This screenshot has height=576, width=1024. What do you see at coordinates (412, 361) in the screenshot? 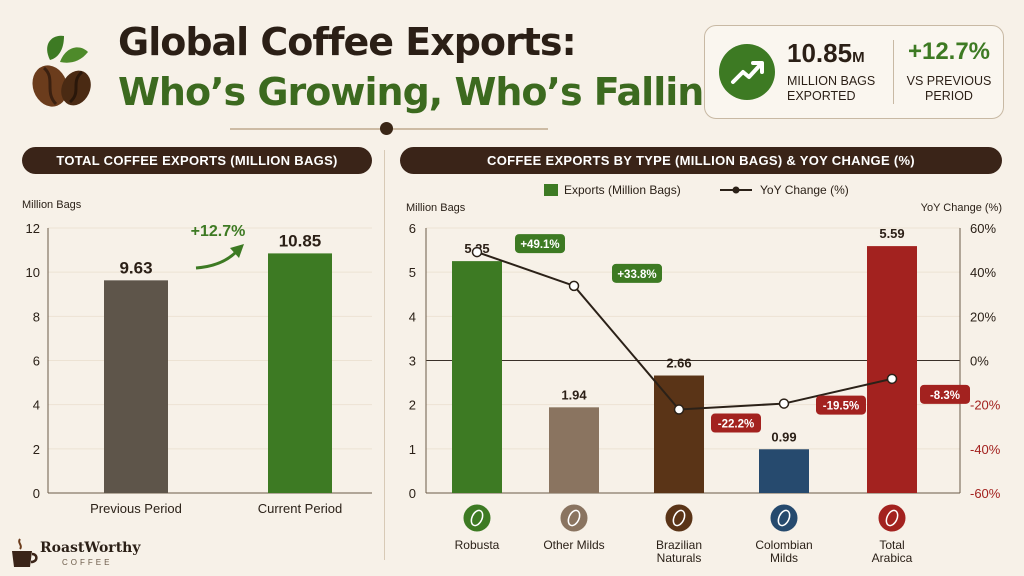
I see `chart2-ytick-label: 3` at bounding box center [412, 361].